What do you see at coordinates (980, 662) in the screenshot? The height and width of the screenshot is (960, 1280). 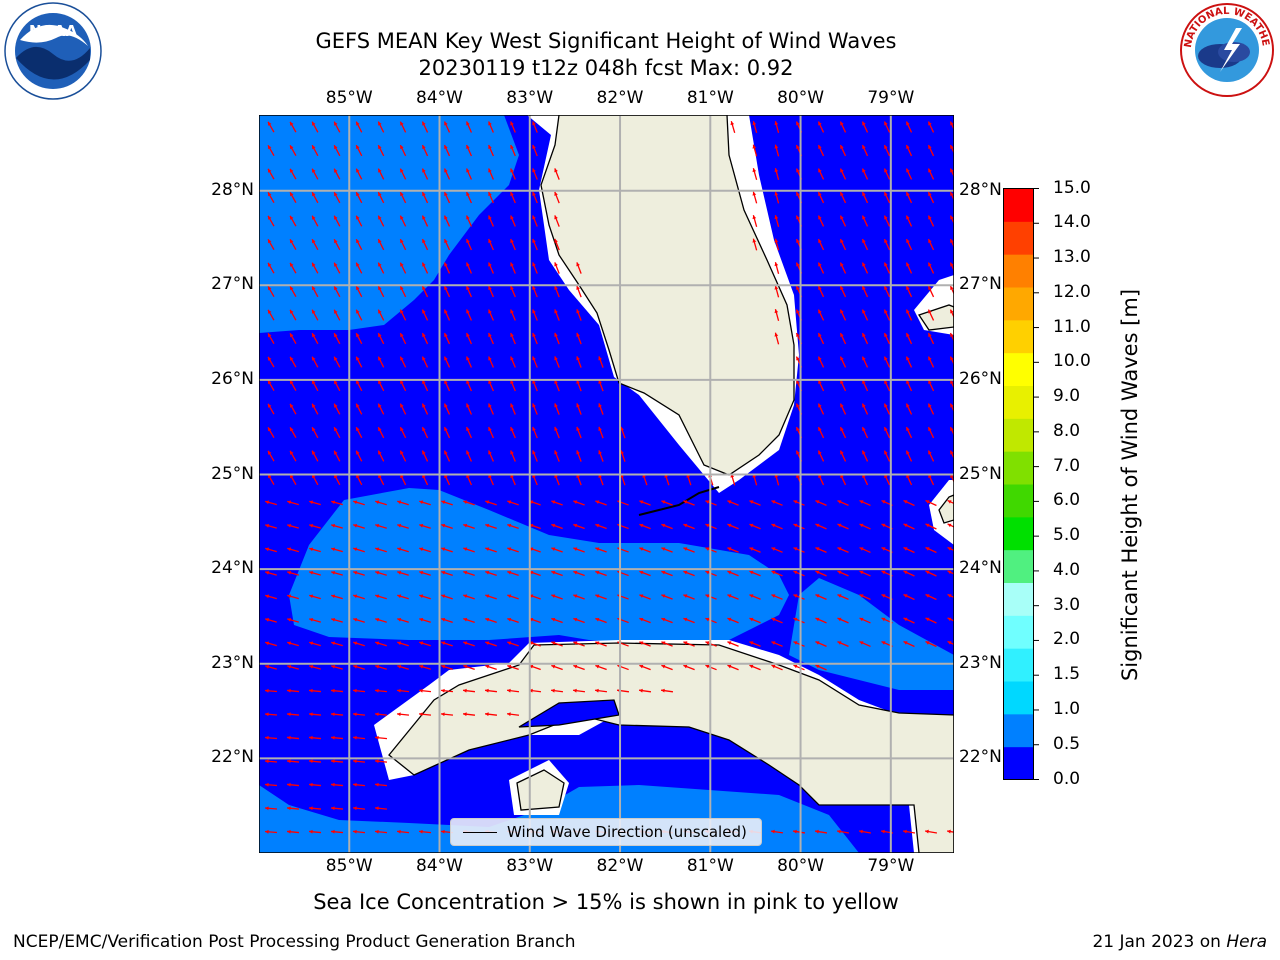 I see `latitude-label-right: 23°N` at bounding box center [980, 662].